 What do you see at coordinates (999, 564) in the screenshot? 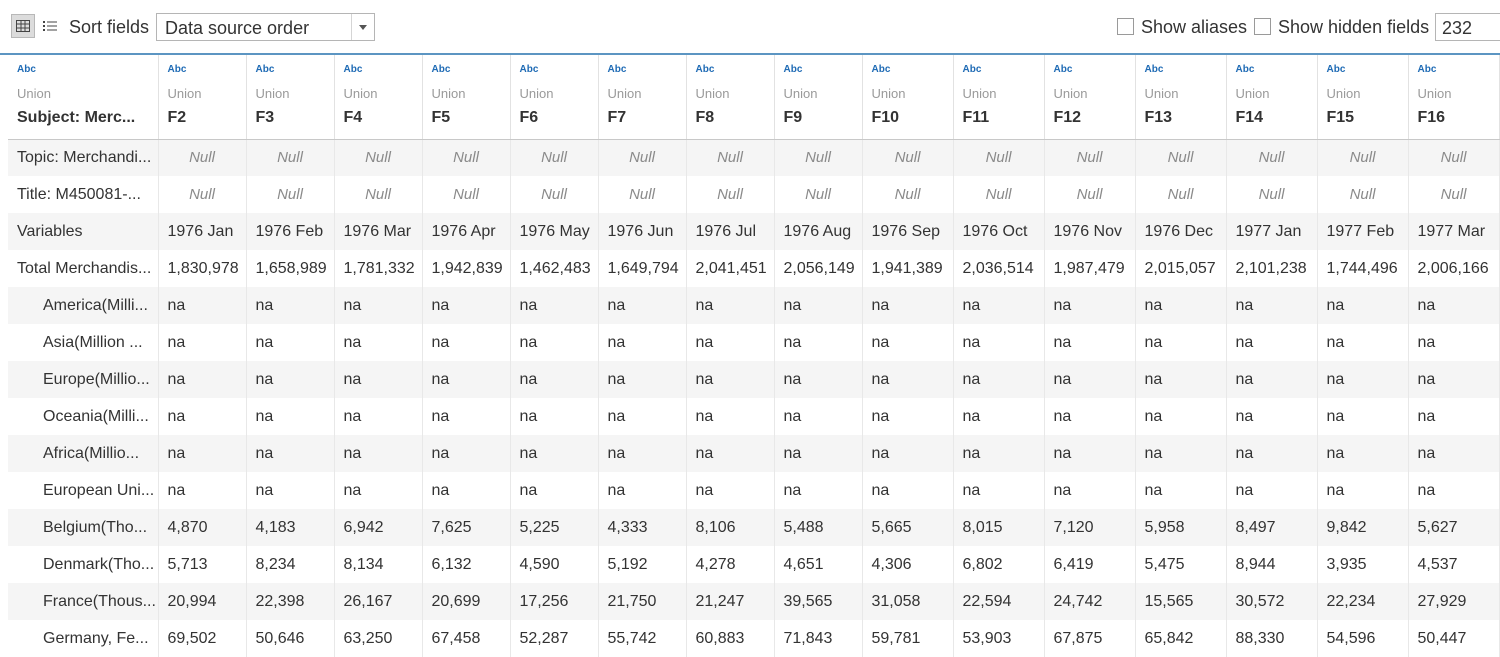
I see `table-cell: 6,802` at bounding box center [999, 564].